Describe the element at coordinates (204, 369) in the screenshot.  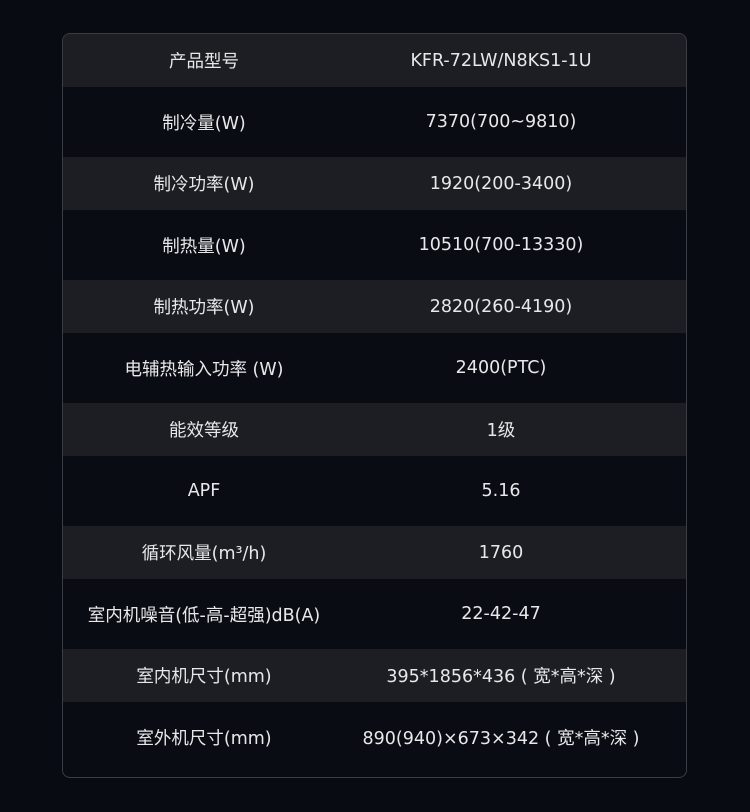
I see `spec-label: 电辅热输入功率 (W)` at that location.